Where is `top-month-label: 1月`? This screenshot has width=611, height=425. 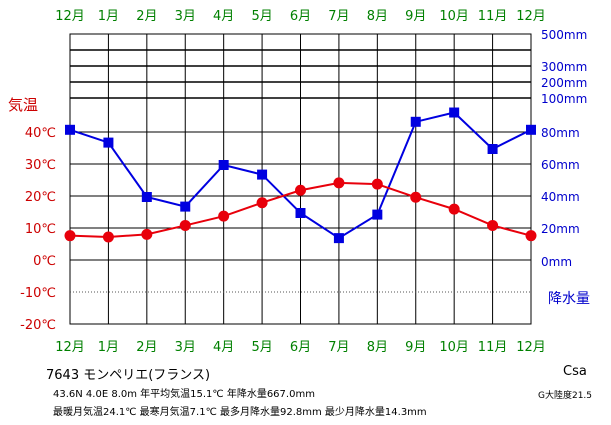 top-month-label: 1月 is located at coordinates (108, 16).